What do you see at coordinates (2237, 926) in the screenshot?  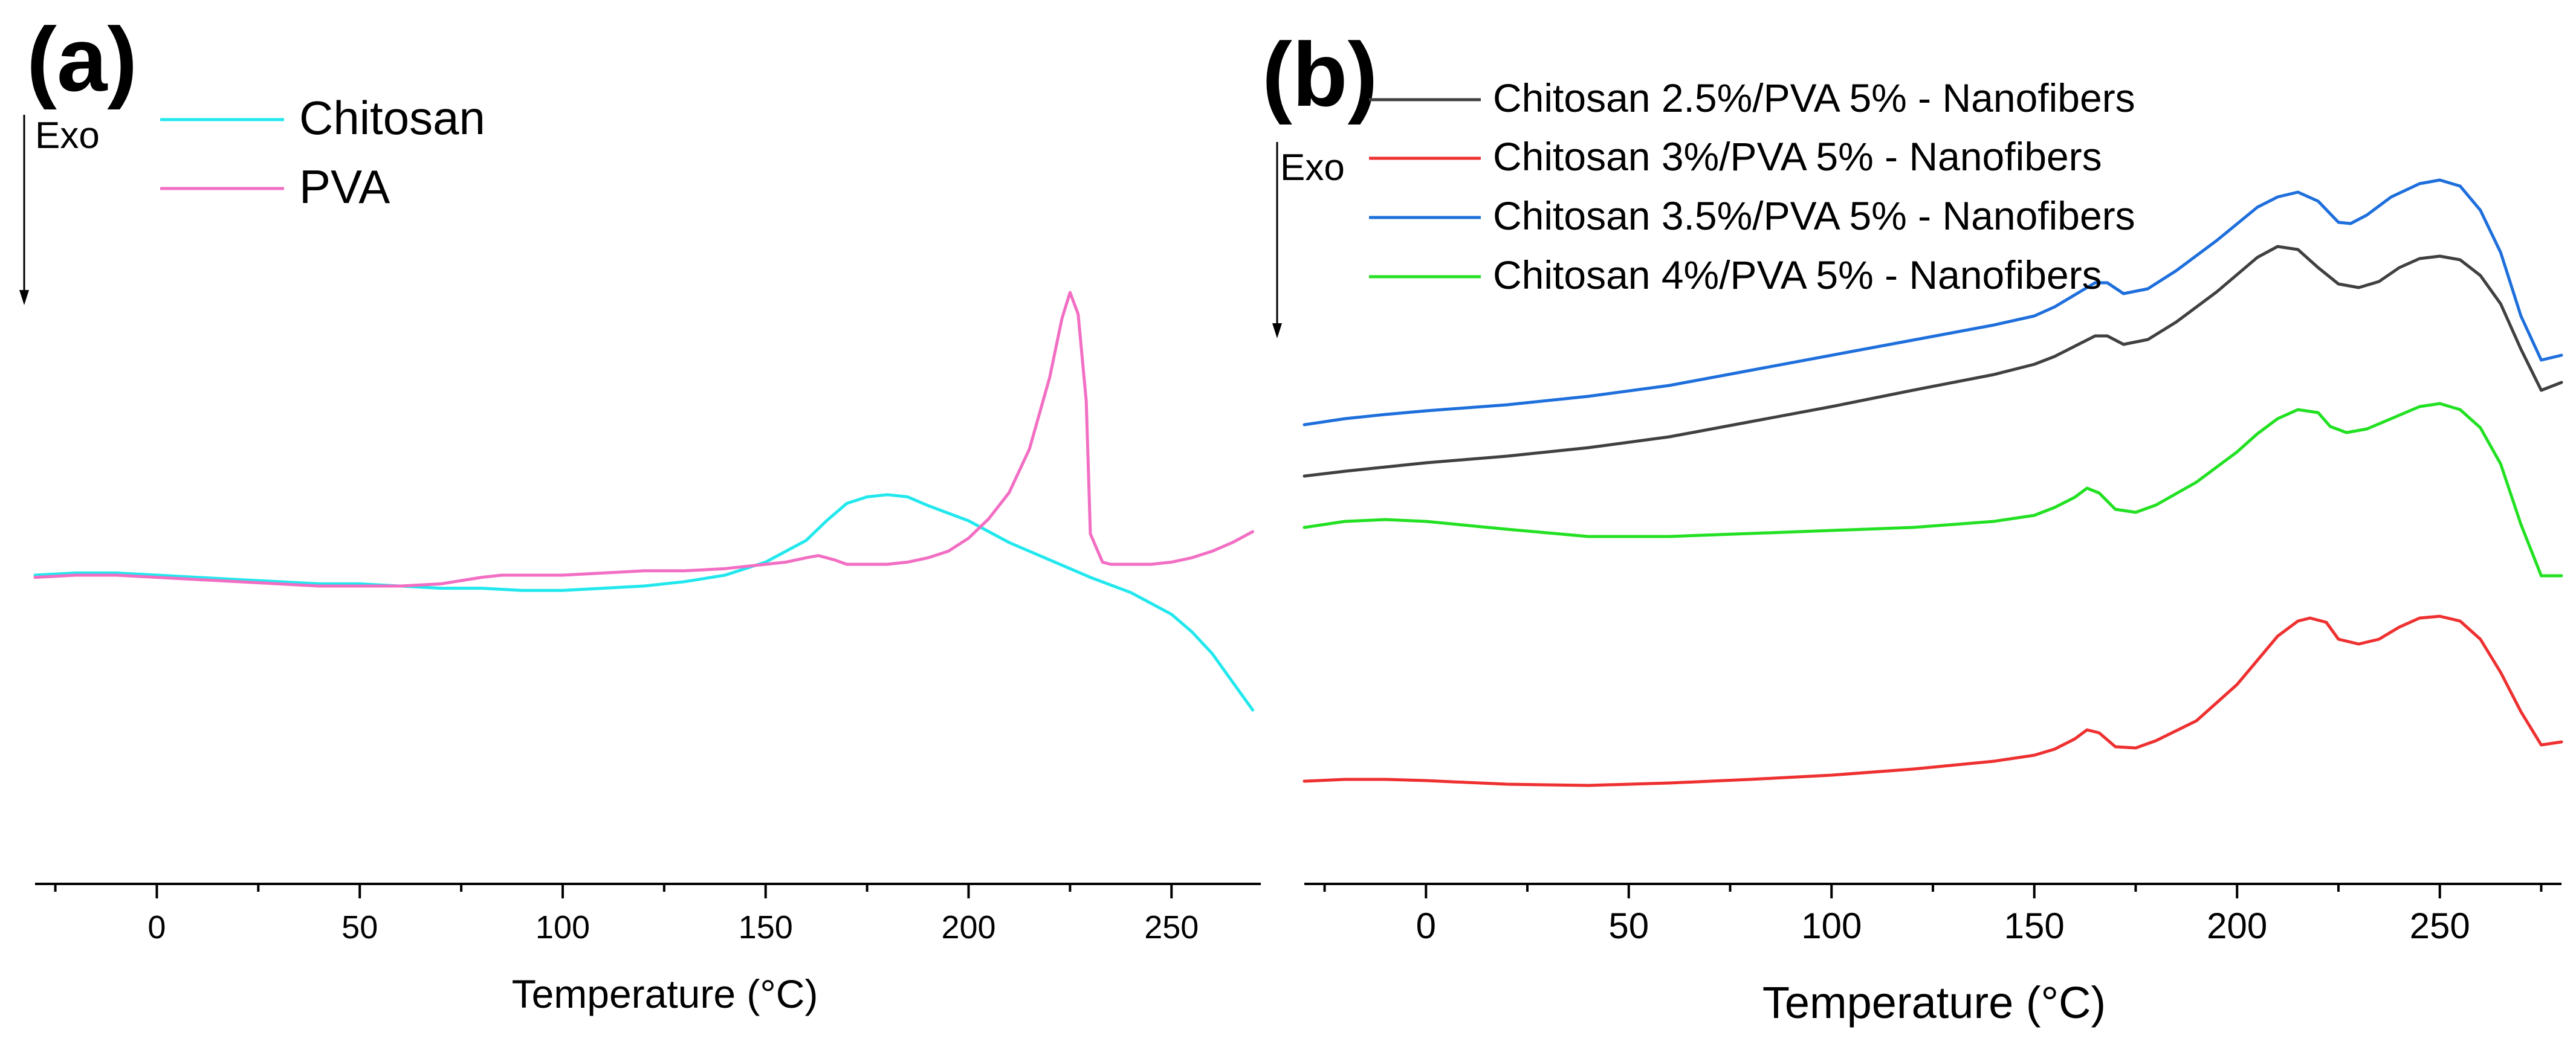 I see `panel-b-tick-label-200: 200` at bounding box center [2237, 926].